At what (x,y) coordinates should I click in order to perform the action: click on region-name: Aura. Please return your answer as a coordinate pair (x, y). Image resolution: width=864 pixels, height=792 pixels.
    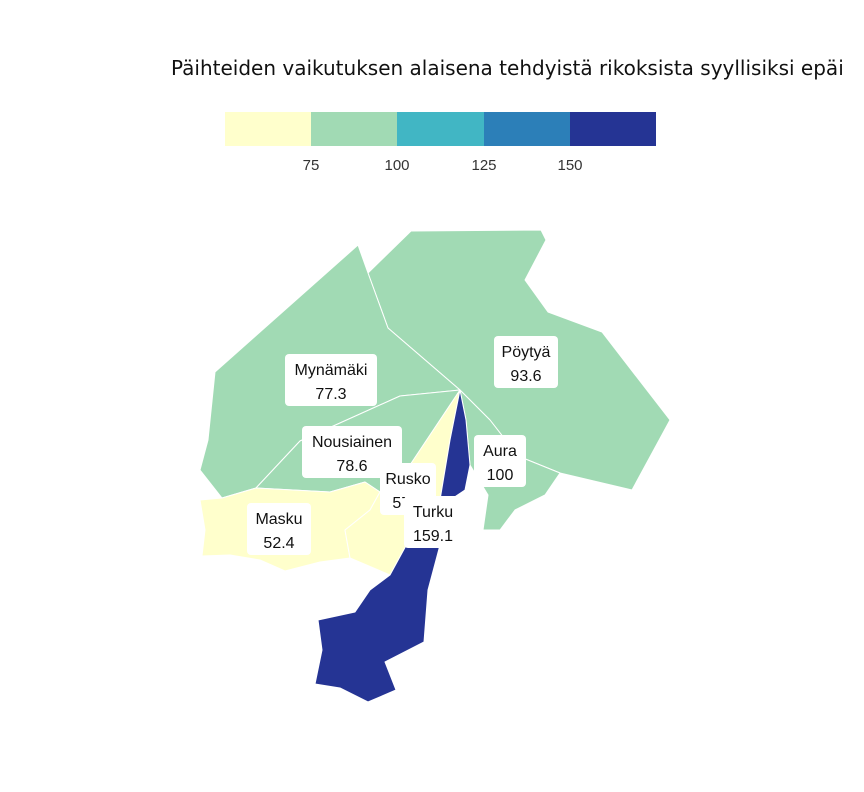
    Looking at the image, I should click on (500, 451).